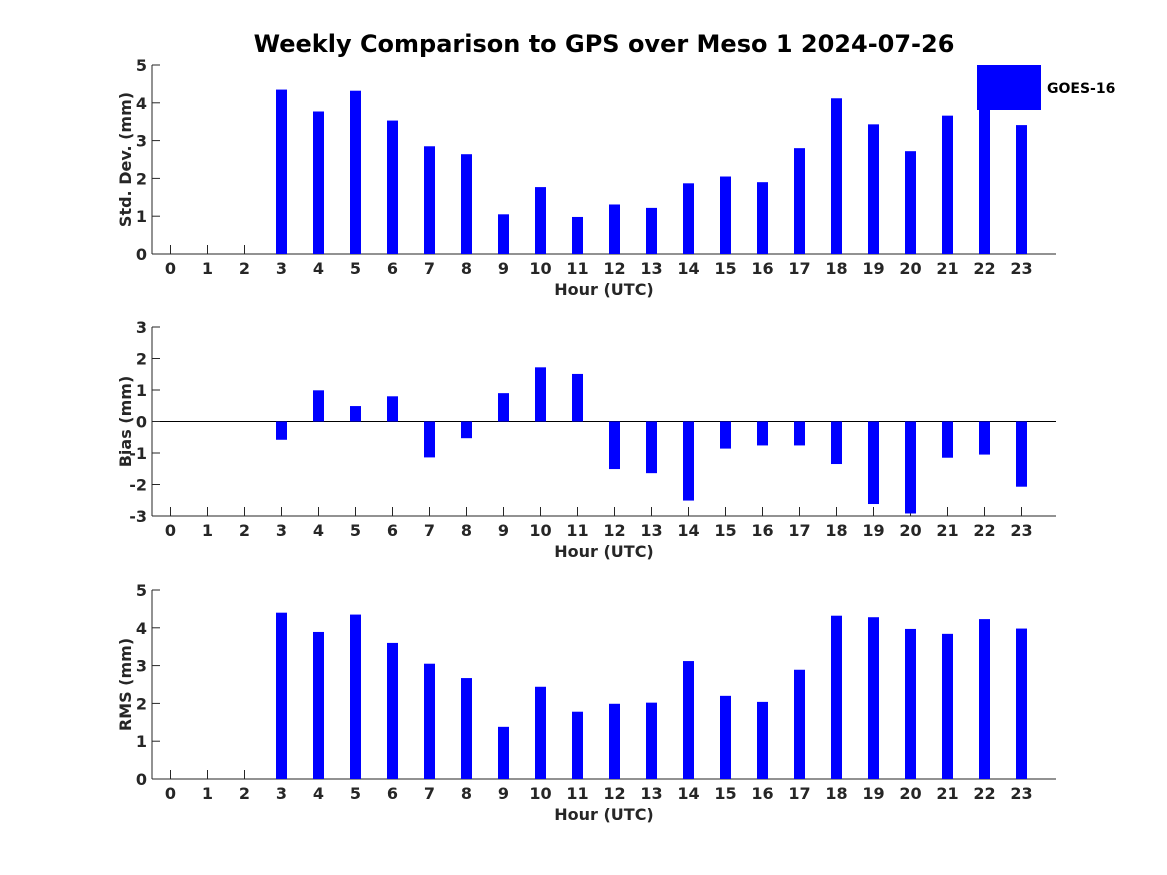 This screenshot has width=1167, height=875. What do you see at coordinates (503, 530) in the screenshot?
I see `bias-x-tick-label: 9` at bounding box center [503, 530].